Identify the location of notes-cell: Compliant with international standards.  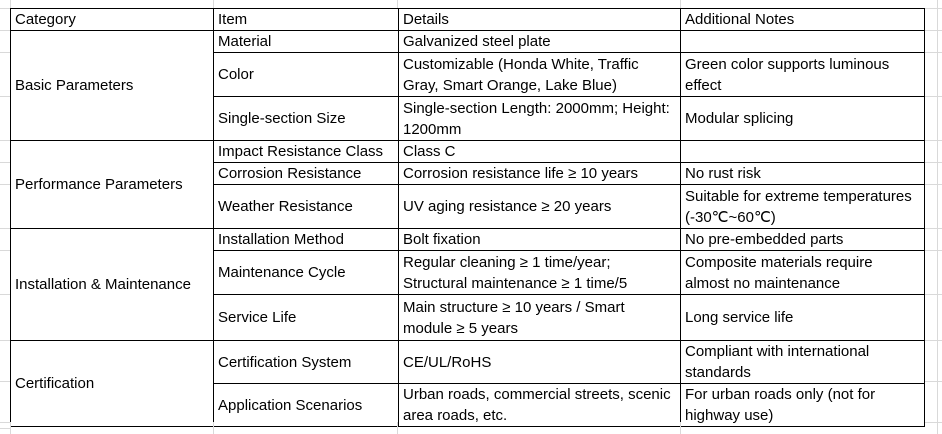
(802, 362).